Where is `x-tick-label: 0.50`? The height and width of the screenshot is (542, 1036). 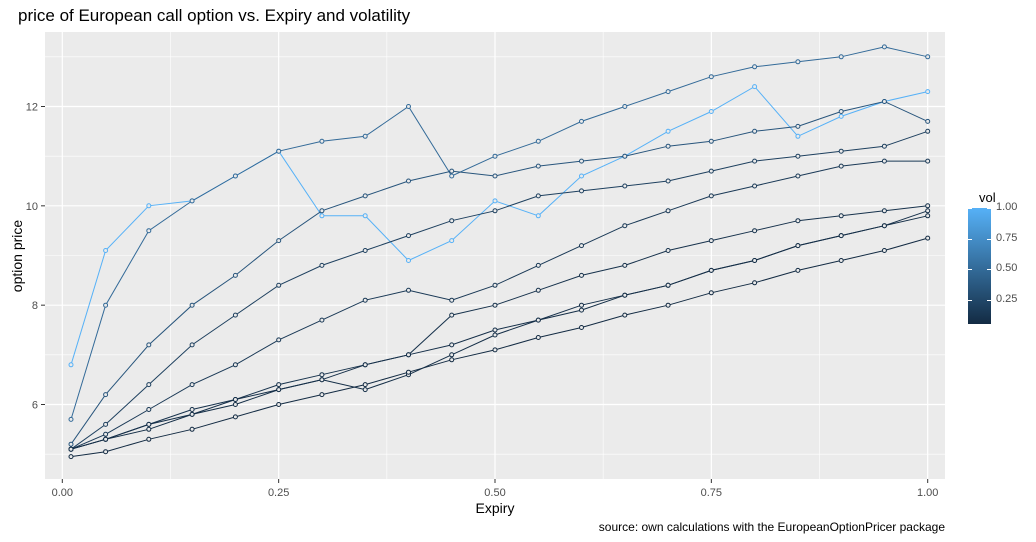
x-tick-label: 0.50 is located at coordinates (494, 493).